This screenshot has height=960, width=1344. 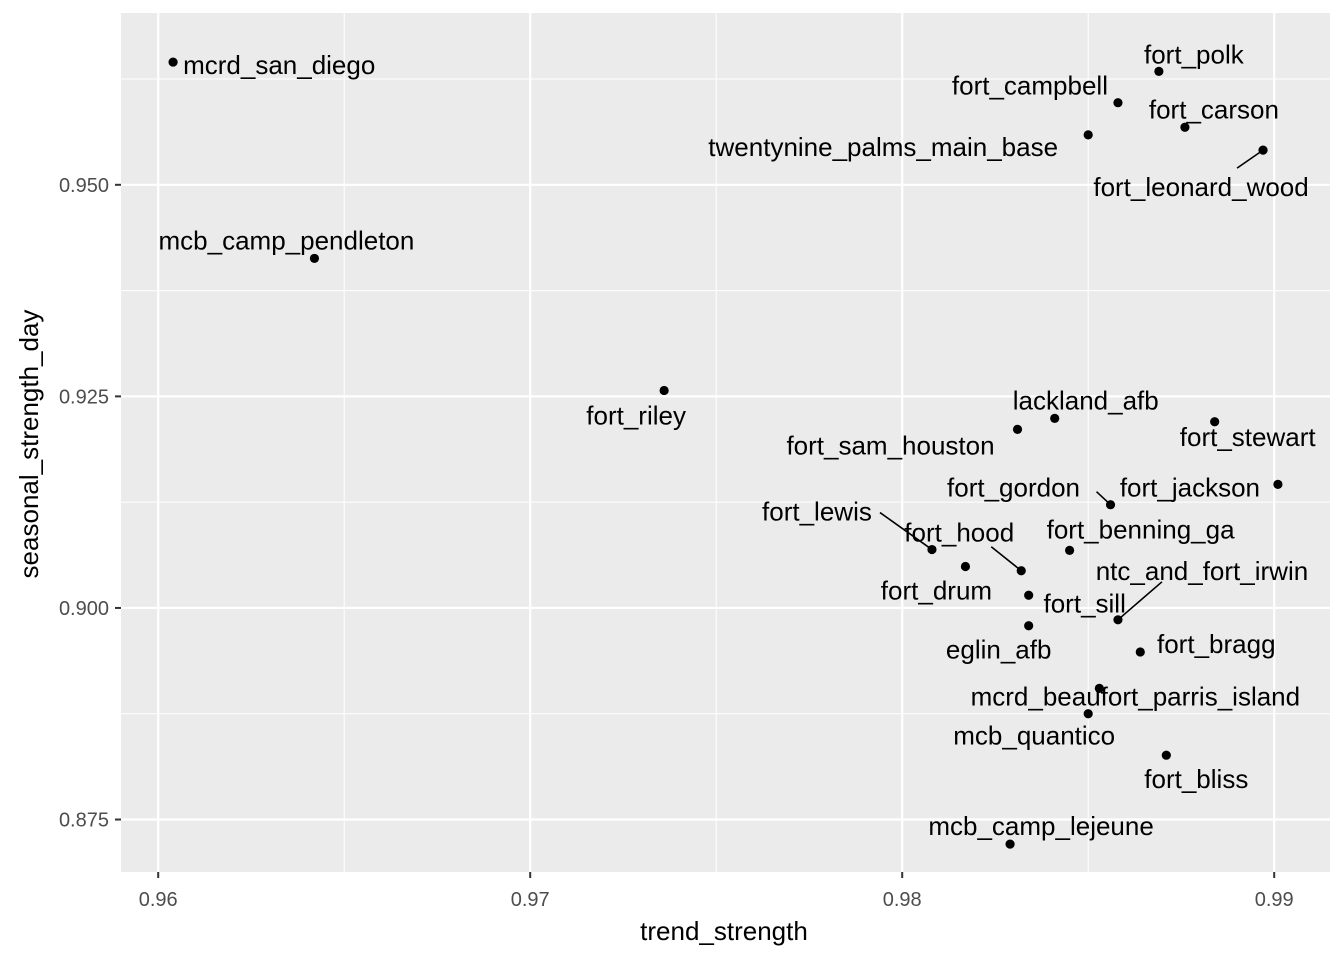 What do you see at coordinates (1034, 736) in the screenshot?
I see `point-label: mcb_quantico` at bounding box center [1034, 736].